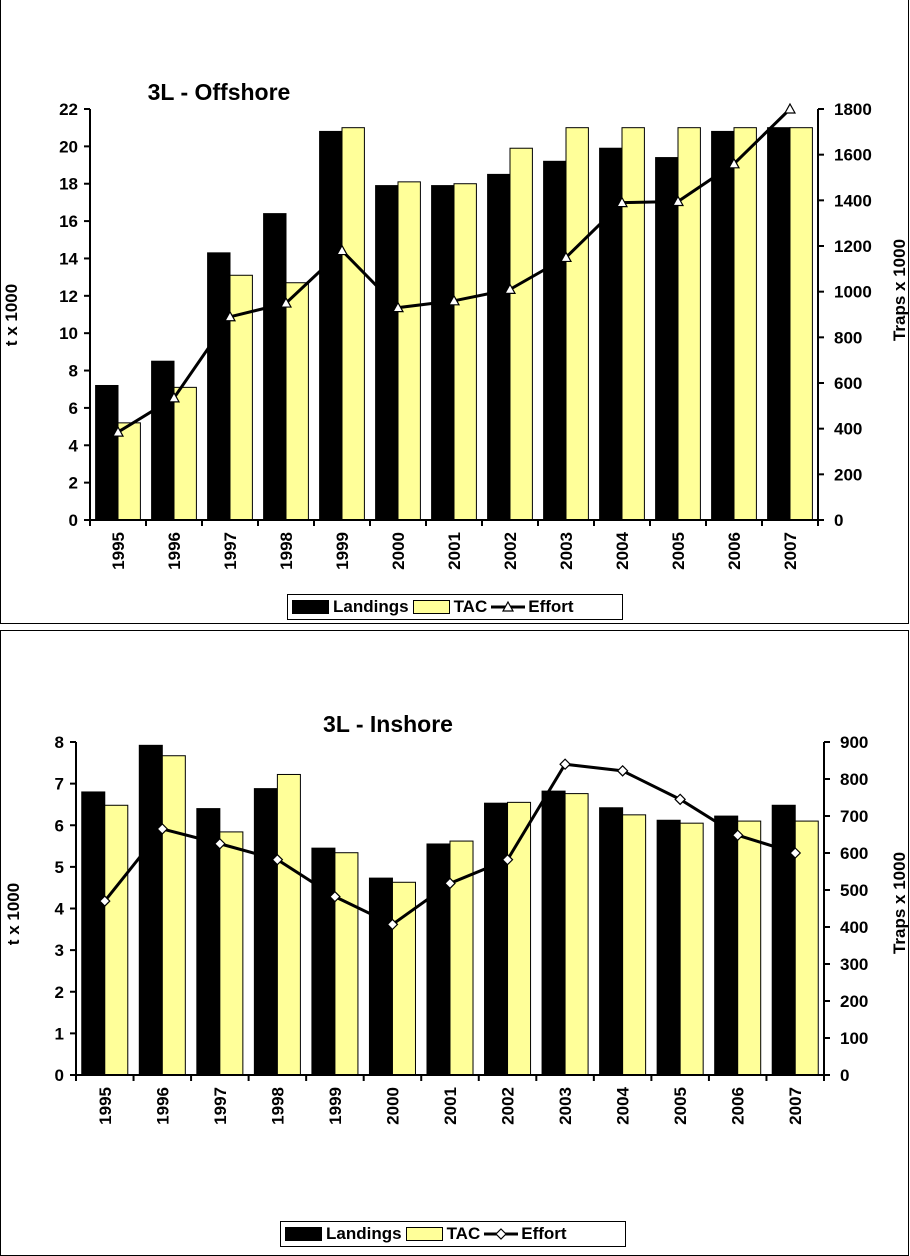 Image resolution: width=910 pixels, height=1256 pixels. I want to click on x-tick-label: 1996, so click(162, 1106).